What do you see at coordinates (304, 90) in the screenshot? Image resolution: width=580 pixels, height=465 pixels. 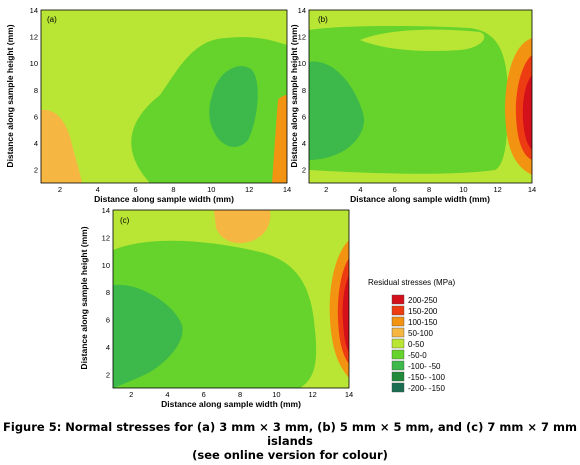 I see `panel-b-ytick-label: 8` at bounding box center [304, 90].